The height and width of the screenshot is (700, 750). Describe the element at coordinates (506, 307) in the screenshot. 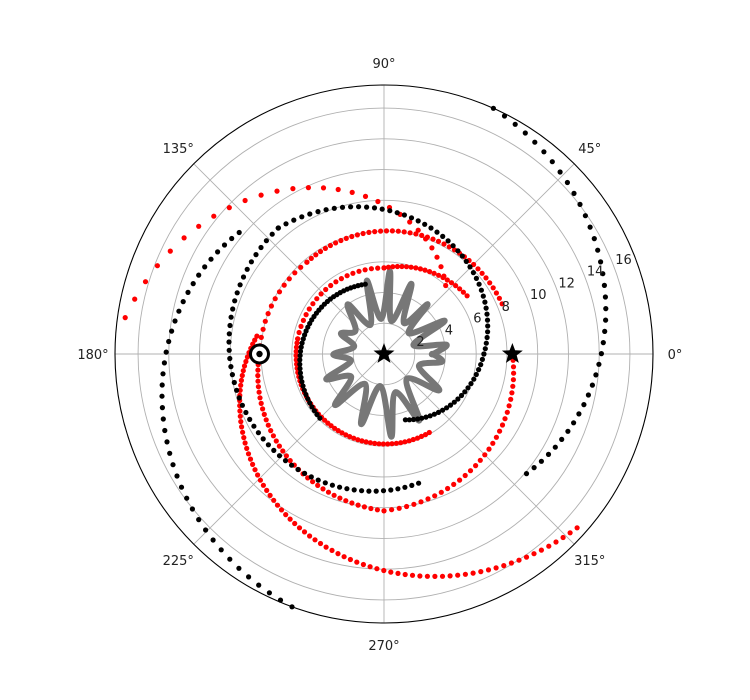

I see `radial-tick-label: 8` at that location.